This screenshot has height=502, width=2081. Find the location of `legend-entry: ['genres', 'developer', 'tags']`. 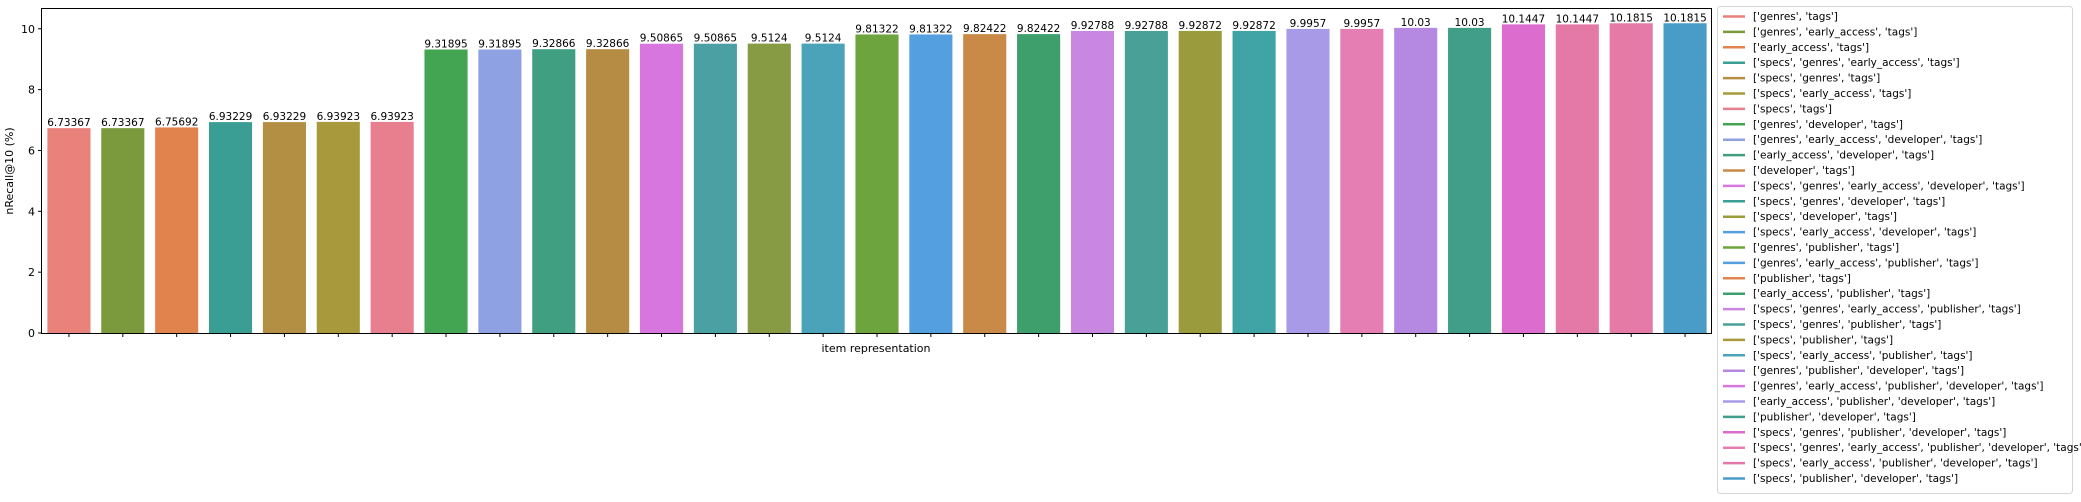

legend-entry: ['genres', 'developer', 'tags'] is located at coordinates (1828, 125).